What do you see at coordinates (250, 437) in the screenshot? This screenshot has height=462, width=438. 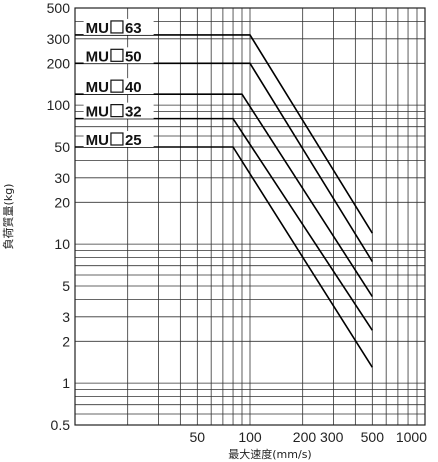 I see `x-tick-label: 100` at bounding box center [250, 437].